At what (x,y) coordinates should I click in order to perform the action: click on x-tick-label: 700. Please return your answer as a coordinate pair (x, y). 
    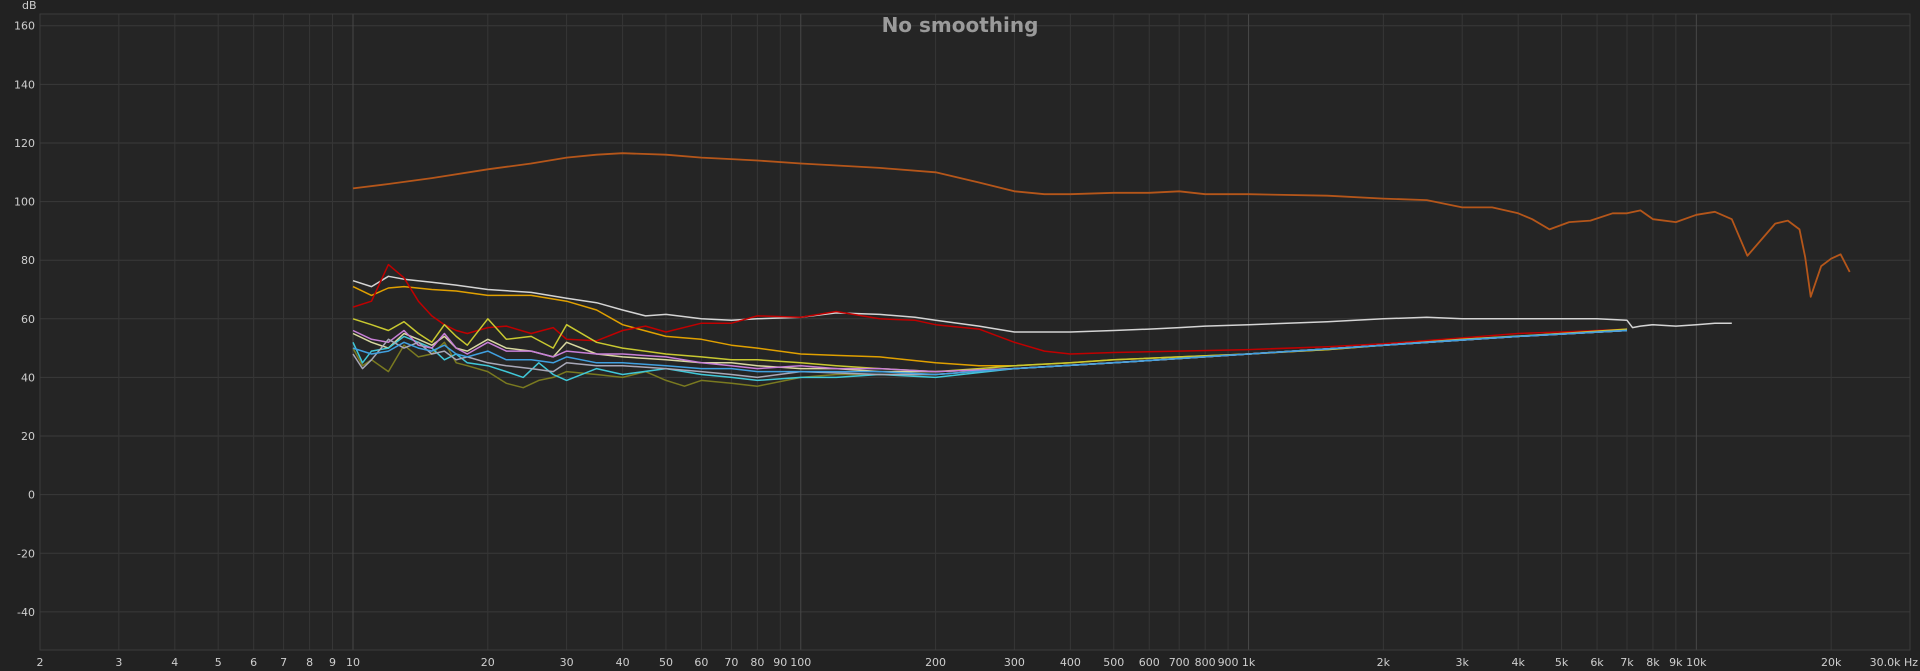
    Looking at the image, I should click on (1179, 662).